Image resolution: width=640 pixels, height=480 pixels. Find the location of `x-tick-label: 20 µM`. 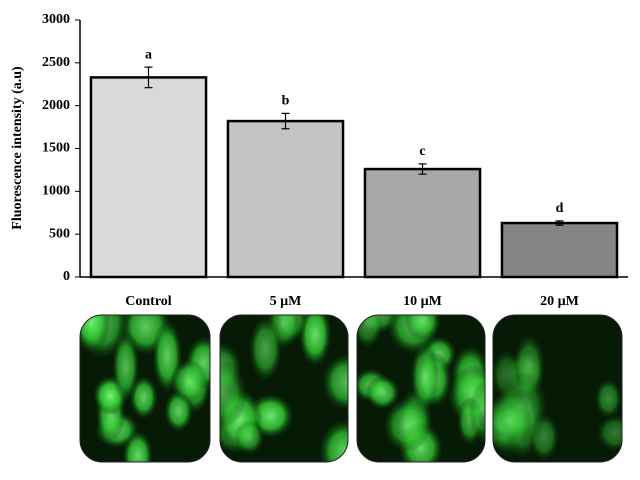

x-tick-label: 20 µM is located at coordinates (559, 301).